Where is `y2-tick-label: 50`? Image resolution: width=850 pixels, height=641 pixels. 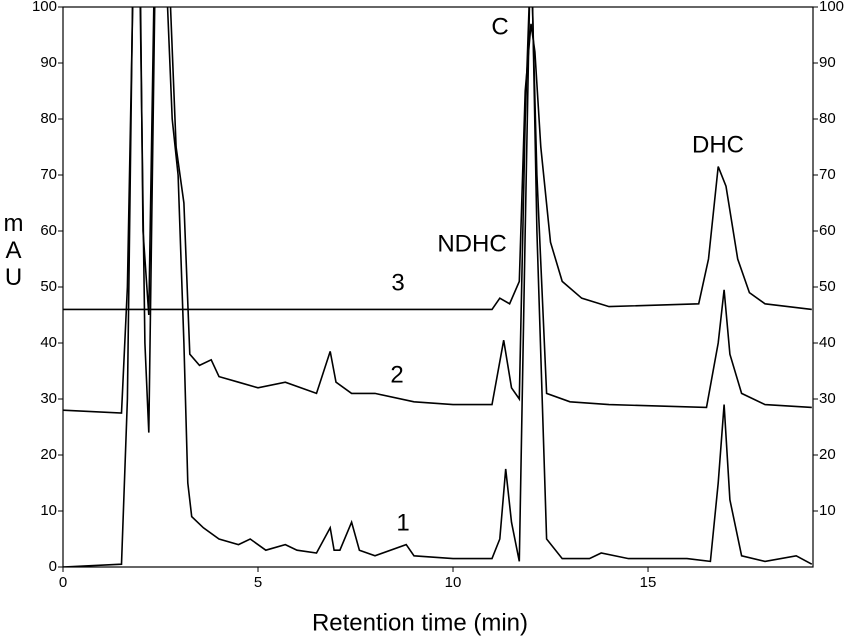
y2-tick-label: 50 is located at coordinates (827, 286).